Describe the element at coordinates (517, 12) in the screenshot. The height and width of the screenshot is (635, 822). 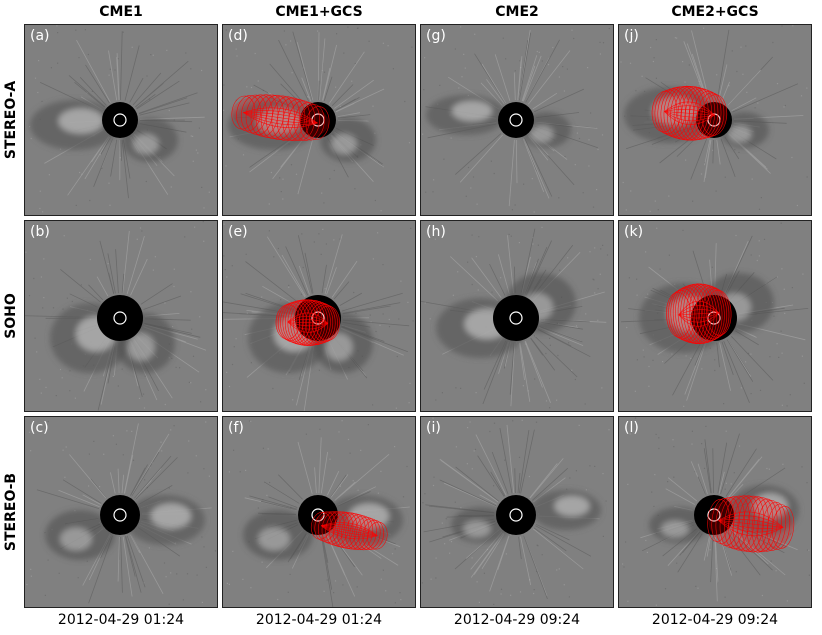
I see `column-title-cme2: CME2` at that location.